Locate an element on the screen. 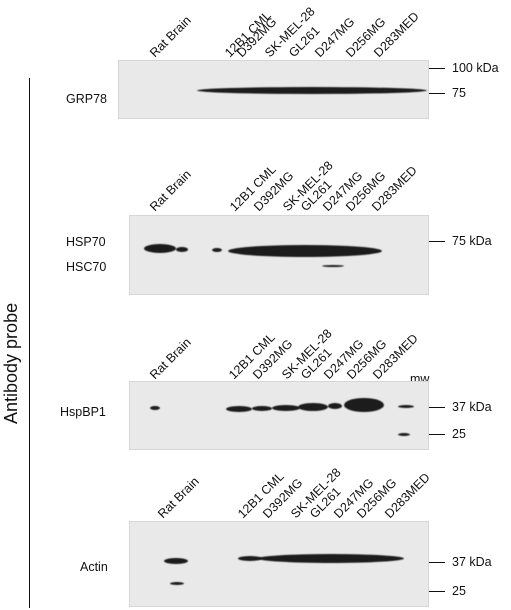 The image size is (511, 610). marker-label: 75 is located at coordinates (459, 93).